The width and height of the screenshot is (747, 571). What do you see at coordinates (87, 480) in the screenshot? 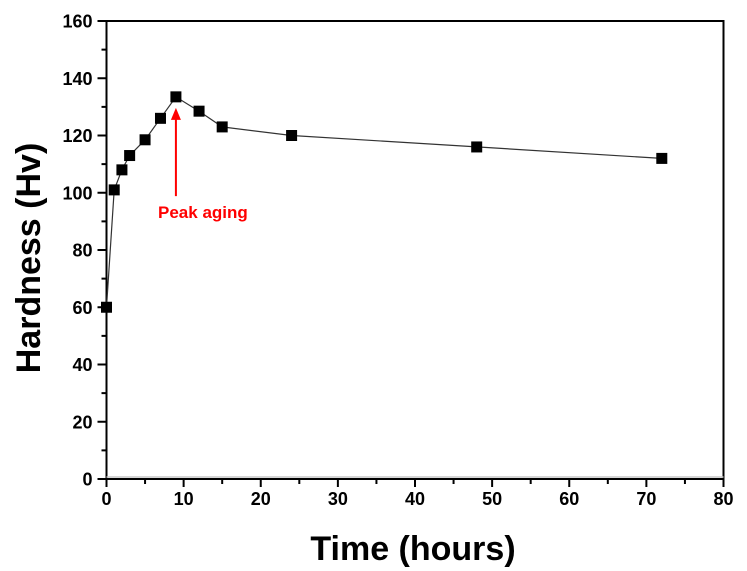
I see `y-tick-label: 0` at bounding box center [87, 480].